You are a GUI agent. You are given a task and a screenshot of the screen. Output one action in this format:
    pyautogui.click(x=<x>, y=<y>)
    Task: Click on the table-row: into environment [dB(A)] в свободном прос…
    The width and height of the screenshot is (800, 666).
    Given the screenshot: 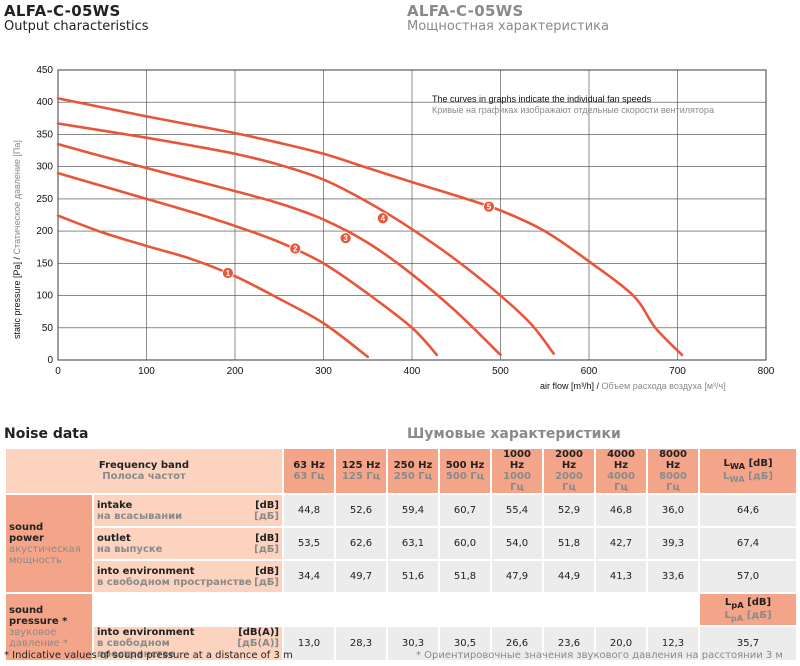 What is the action you would take?
    pyautogui.click(x=401, y=643)
    